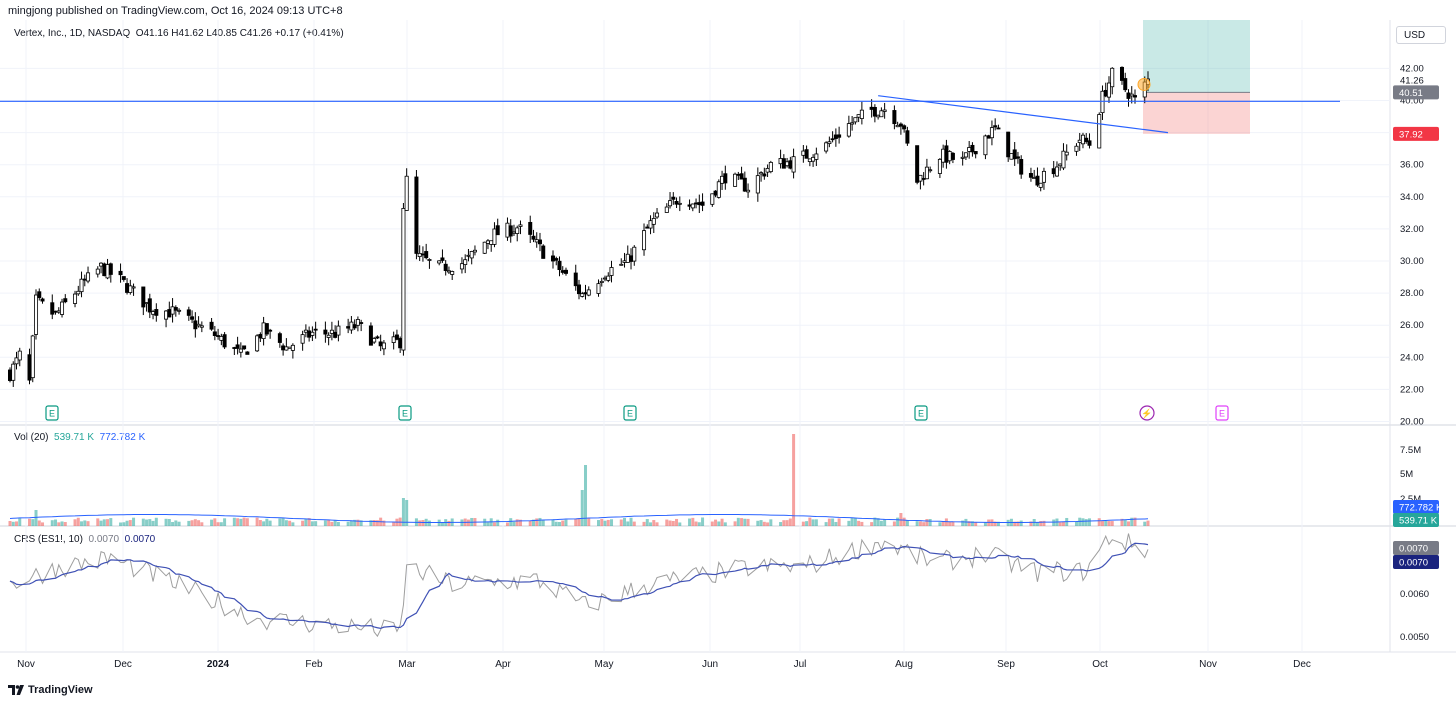  I want to click on time-tick-label: Feb, so click(314, 664).